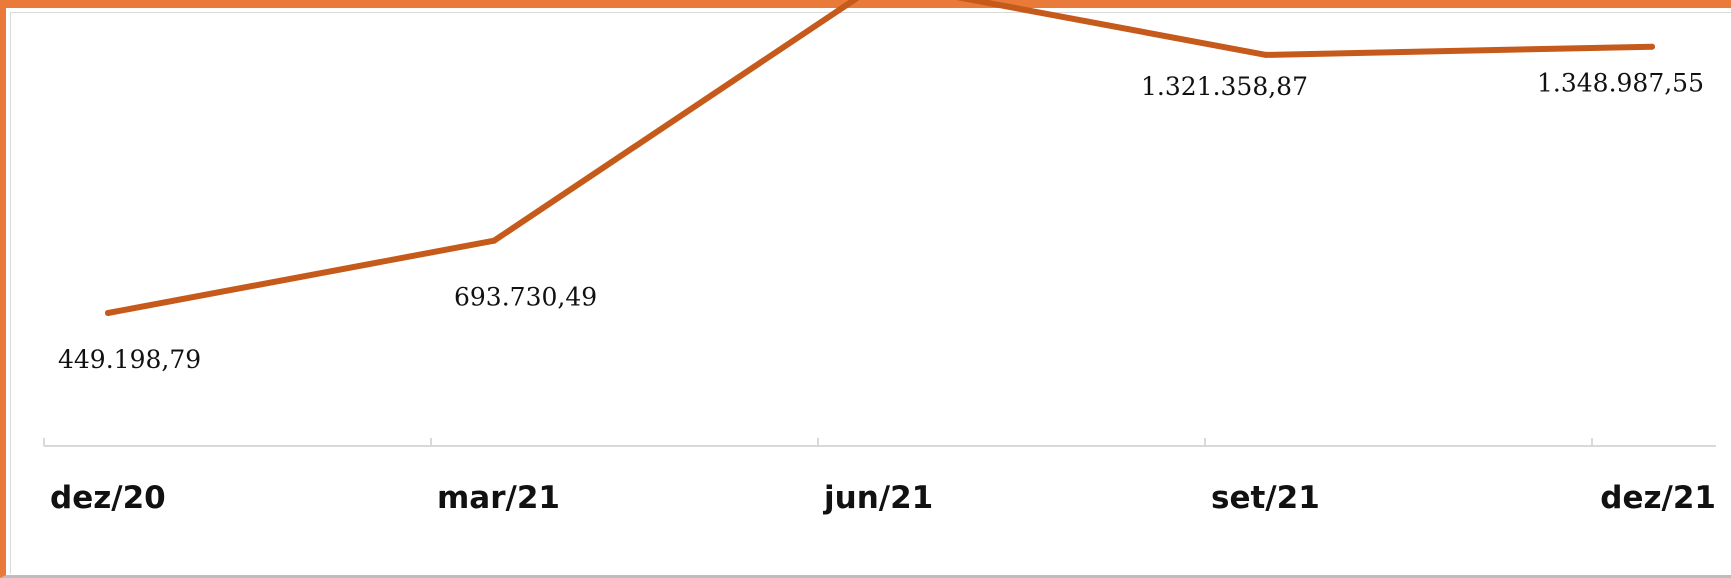 The height and width of the screenshot is (578, 1731). Describe the element at coordinates (525, 297) in the screenshot. I see `data-label: 693.730,49` at that location.